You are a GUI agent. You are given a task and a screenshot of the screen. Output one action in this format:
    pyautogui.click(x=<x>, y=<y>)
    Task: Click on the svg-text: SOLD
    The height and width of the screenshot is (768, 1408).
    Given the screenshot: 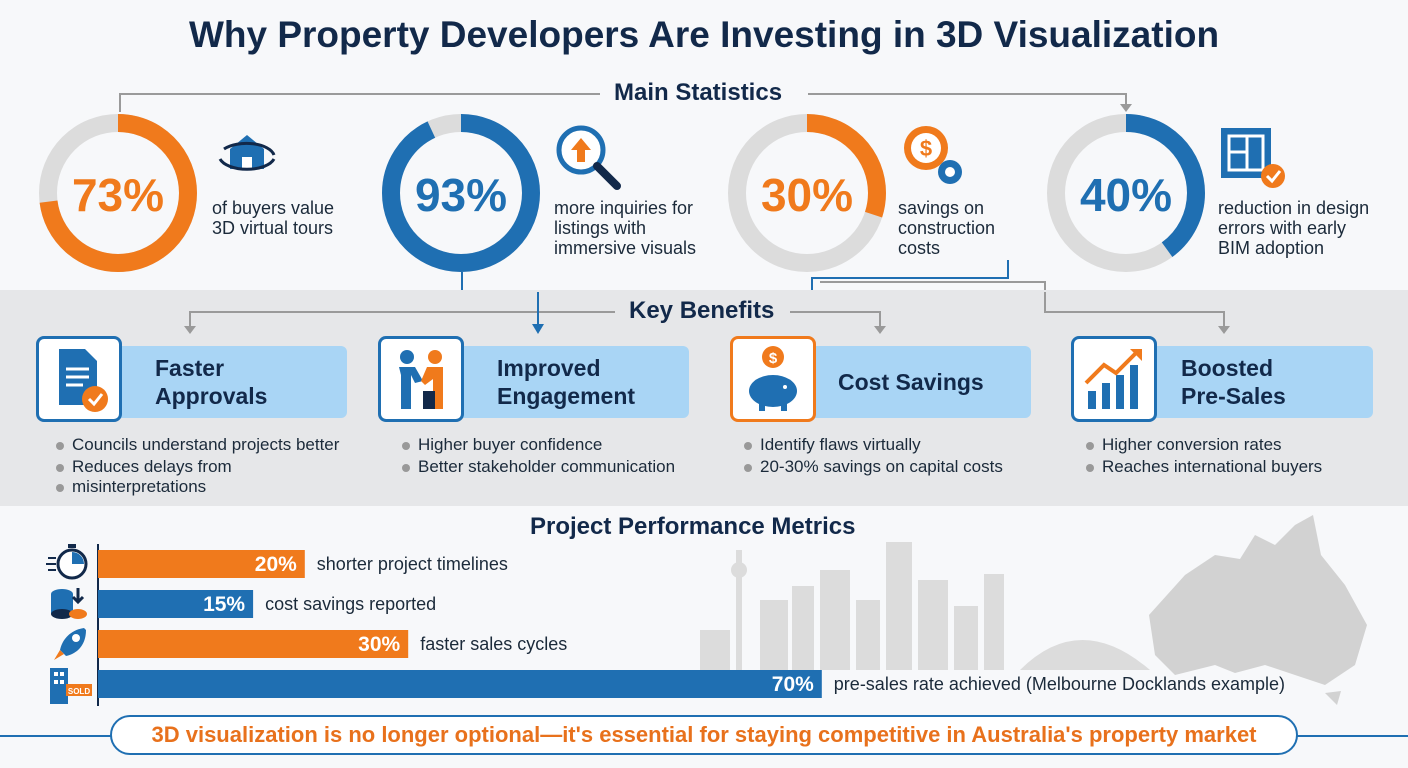 What is the action you would take?
    pyautogui.click(x=79, y=691)
    